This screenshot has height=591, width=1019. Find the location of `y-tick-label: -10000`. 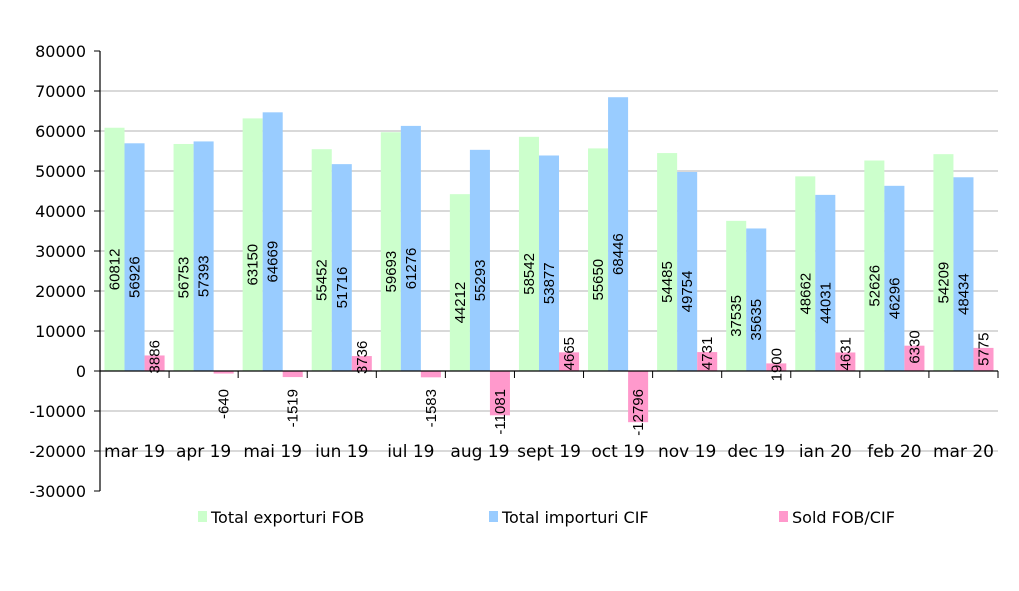

y-tick-label: -10000 is located at coordinates (57, 411).